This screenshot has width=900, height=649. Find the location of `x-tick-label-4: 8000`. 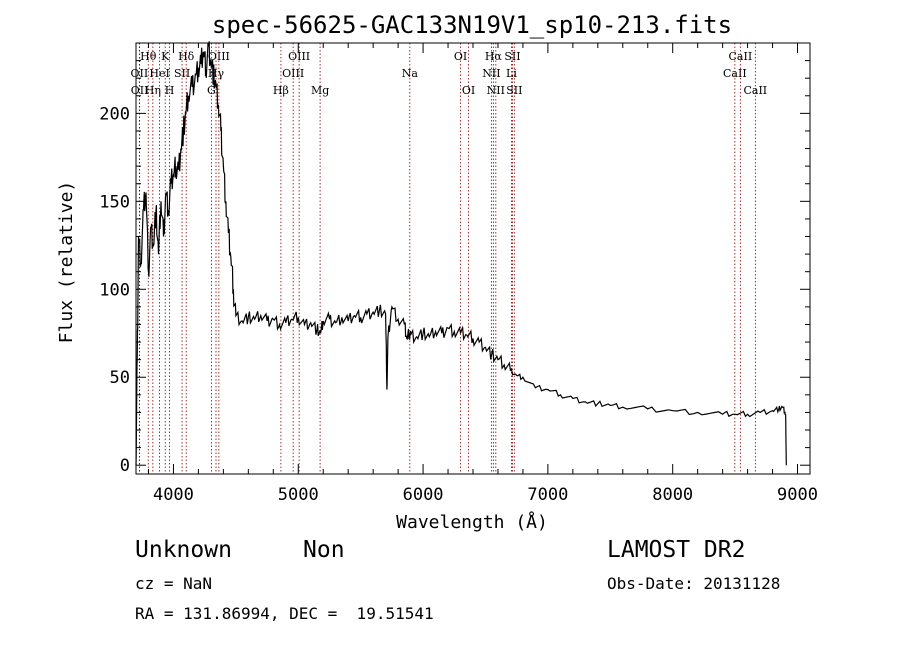

x-tick-label-4: 8000 is located at coordinates (672, 495).